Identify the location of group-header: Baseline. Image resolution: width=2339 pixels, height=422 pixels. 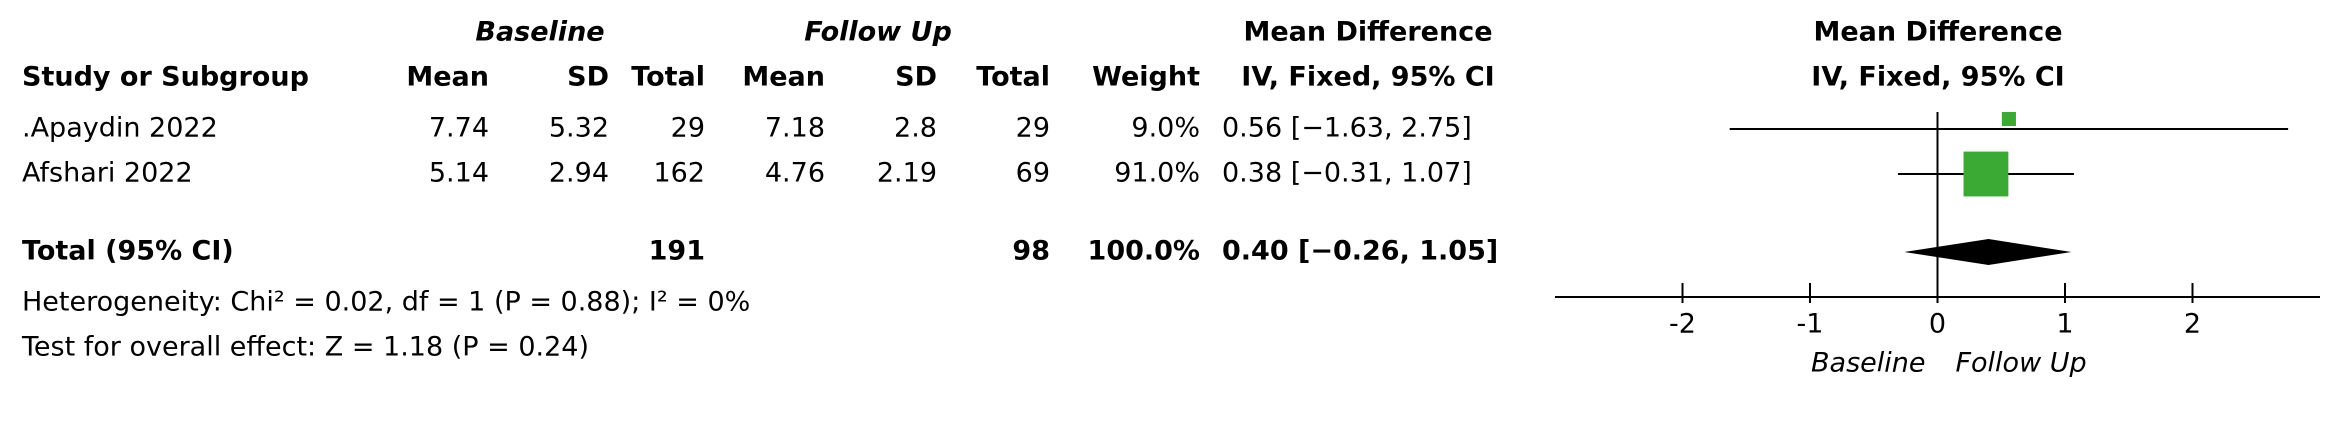
(539, 32).